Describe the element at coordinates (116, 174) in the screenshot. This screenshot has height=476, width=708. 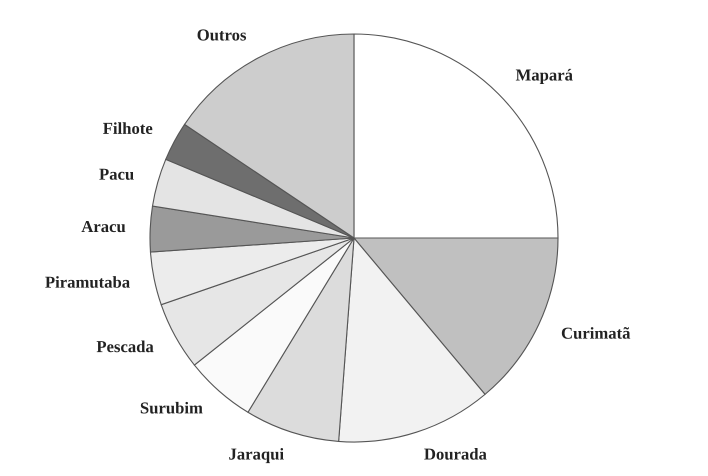
I see `slice-label: Pacu` at that location.